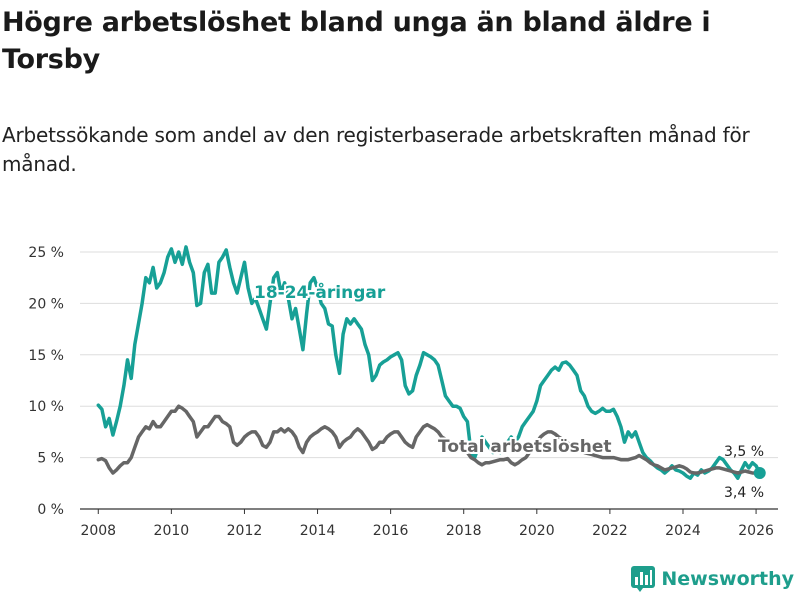  I want to click on latest-value-marker, so click(759, 473).